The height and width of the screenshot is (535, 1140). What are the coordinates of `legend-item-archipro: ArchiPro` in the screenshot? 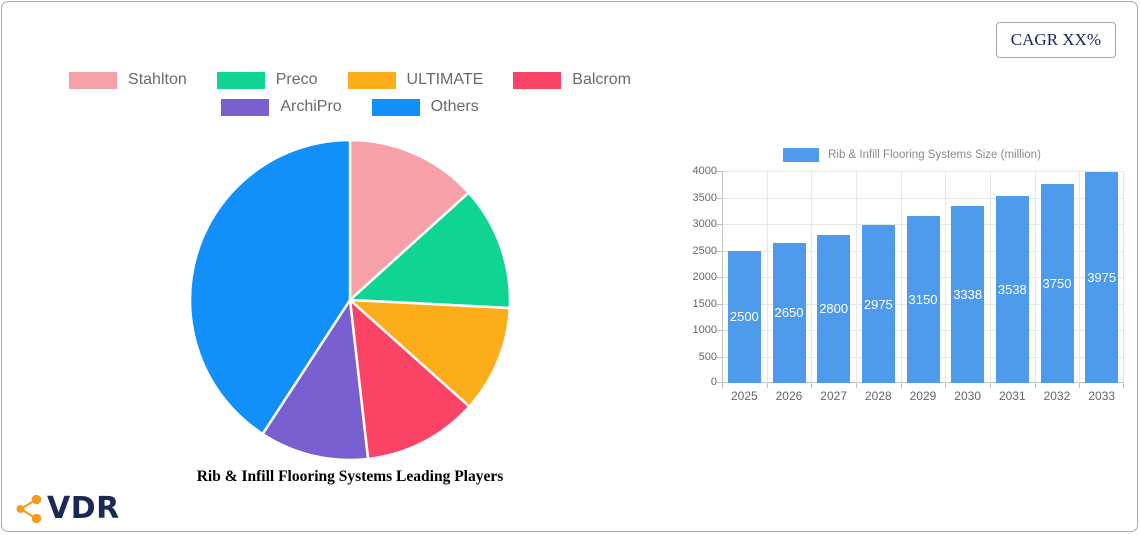 It's located at (281, 107).